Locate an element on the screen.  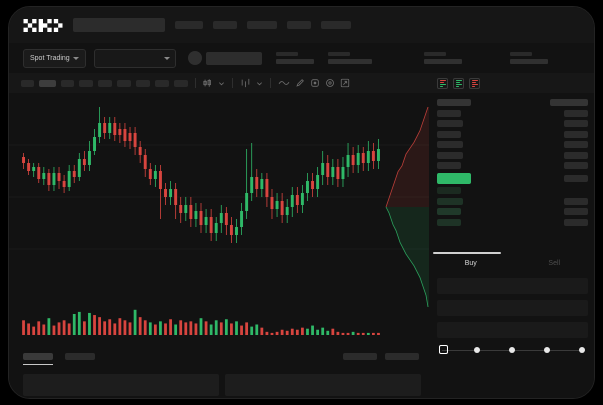
stat-24h-low is located at coordinates (528, 58).